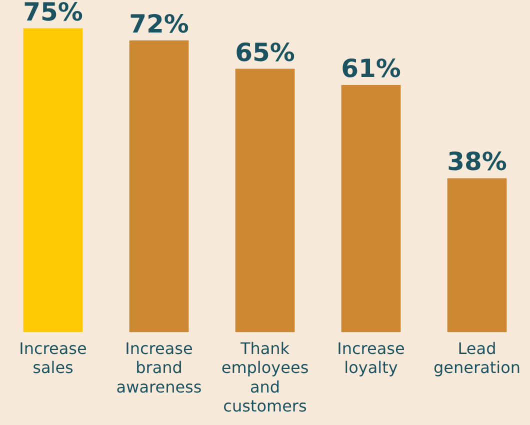 This screenshot has height=425, width=530. What do you see at coordinates (477, 358) in the screenshot?
I see `x-tick-label: Lead generation` at bounding box center [477, 358].